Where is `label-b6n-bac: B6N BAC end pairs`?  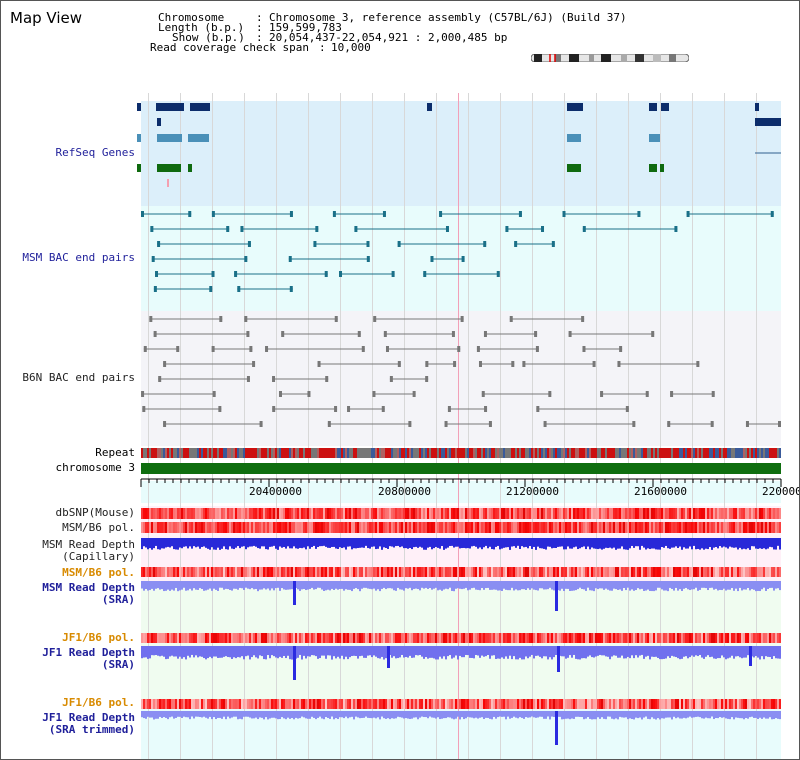 label-b6n-bac: B6N BAC end pairs is located at coordinates (78, 377).